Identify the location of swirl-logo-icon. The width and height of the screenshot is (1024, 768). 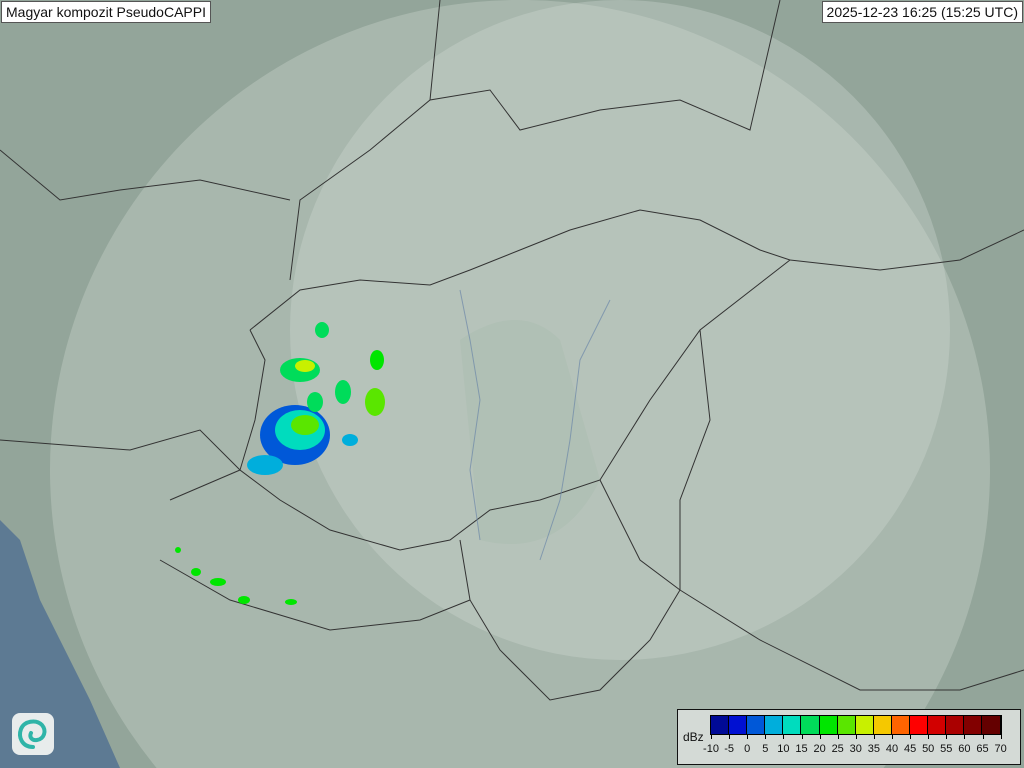
(33, 734).